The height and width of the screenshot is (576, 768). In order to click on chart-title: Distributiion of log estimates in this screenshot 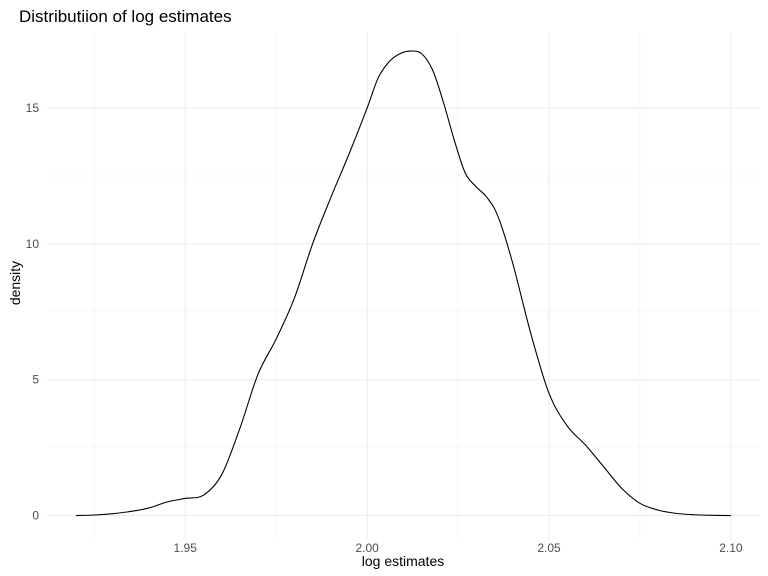, I will do `click(125, 16)`.